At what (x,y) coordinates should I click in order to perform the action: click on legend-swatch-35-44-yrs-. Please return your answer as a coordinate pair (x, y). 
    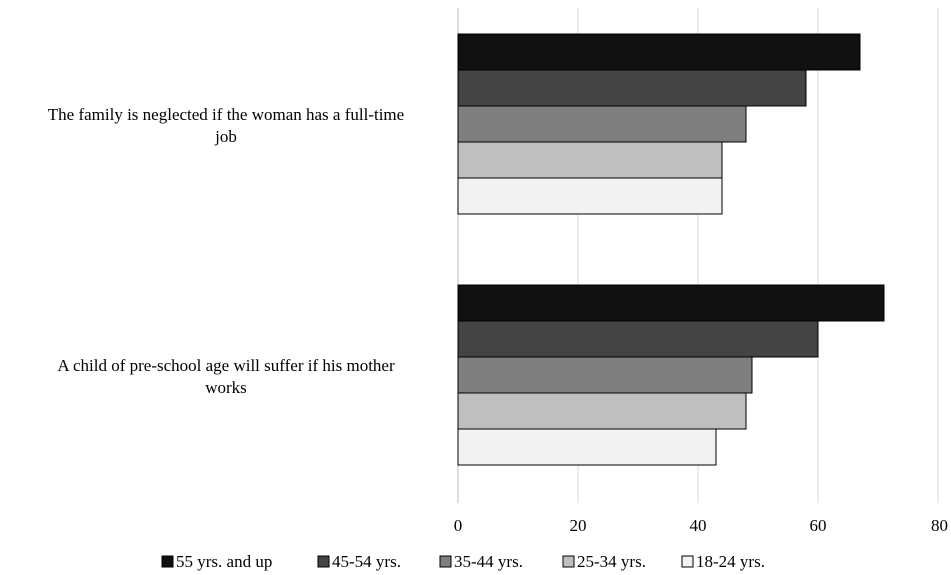
    Looking at the image, I should click on (445, 561).